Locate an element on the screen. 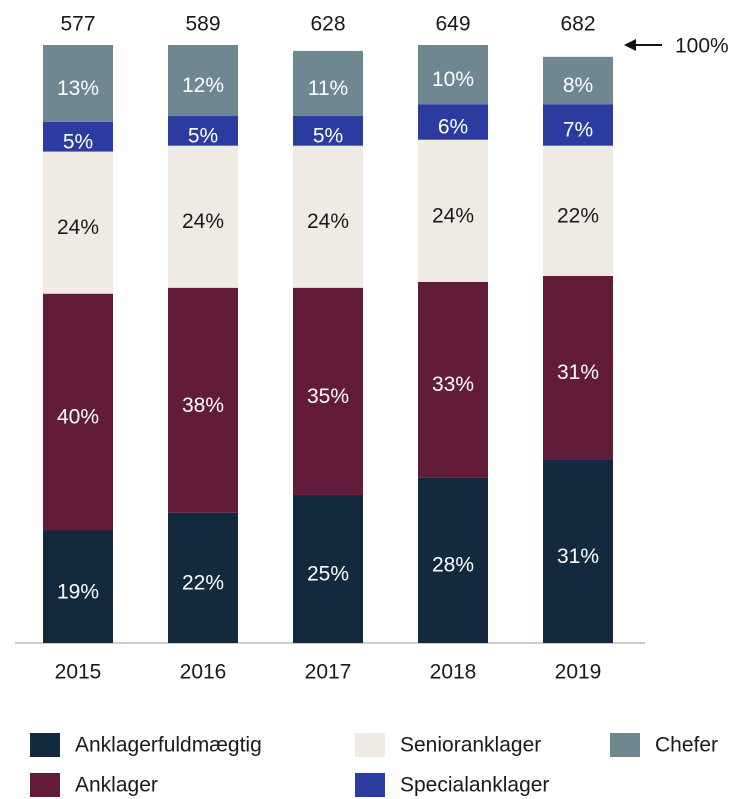 The height and width of the screenshot is (799, 738). total-label: 649 is located at coordinates (452, 24).